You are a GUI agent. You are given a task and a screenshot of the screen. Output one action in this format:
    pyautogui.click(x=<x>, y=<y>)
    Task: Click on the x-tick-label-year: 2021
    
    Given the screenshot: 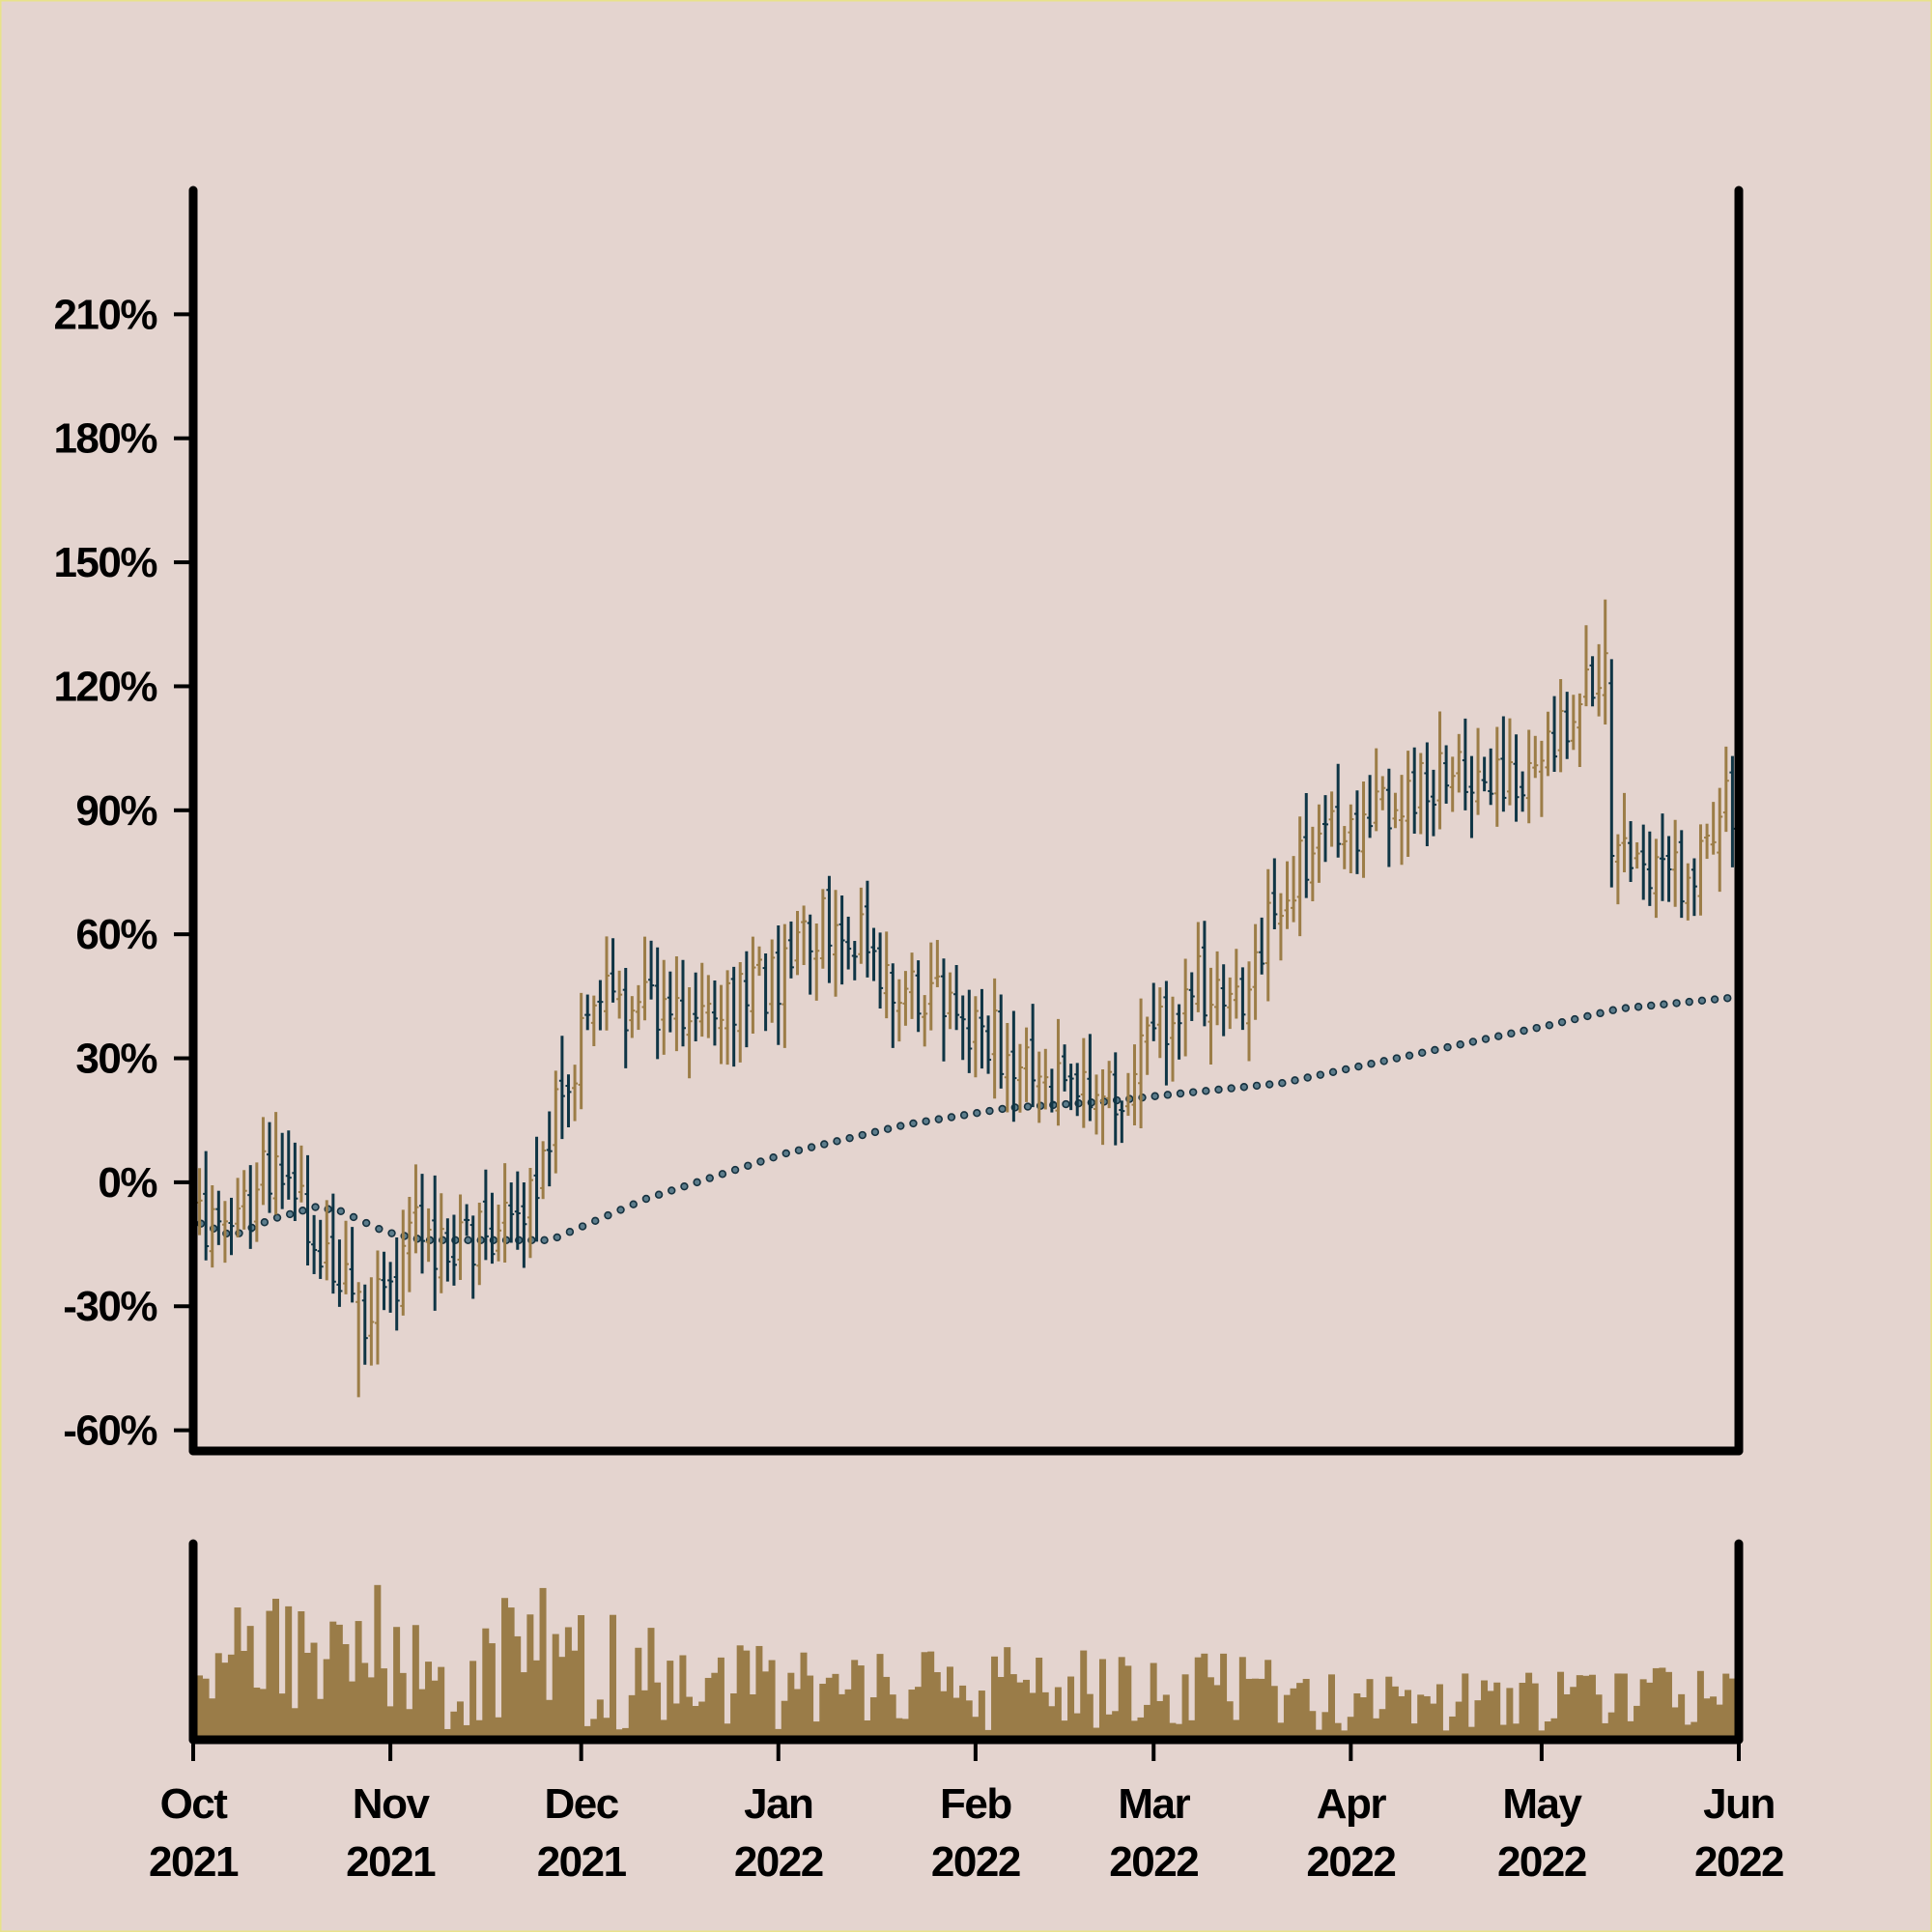 What is the action you would take?
    pyautogui.click(x=391, y=1862)
    